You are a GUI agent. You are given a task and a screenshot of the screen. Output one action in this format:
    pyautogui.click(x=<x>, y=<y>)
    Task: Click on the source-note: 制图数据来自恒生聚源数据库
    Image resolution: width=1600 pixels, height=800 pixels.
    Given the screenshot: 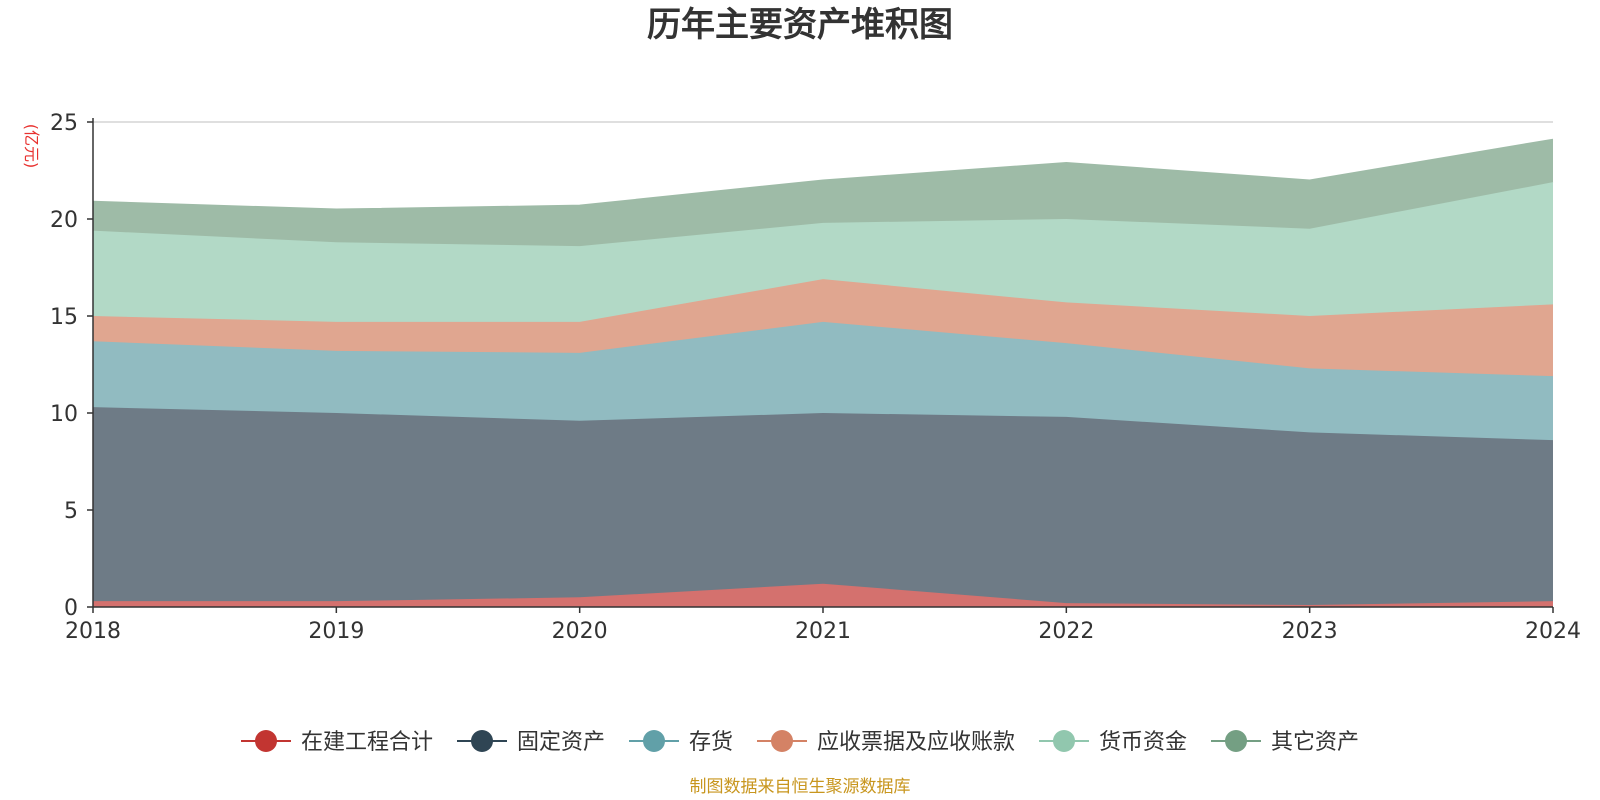 What is the action you would take?
    pyautogui.click(x=800, y=787)
    